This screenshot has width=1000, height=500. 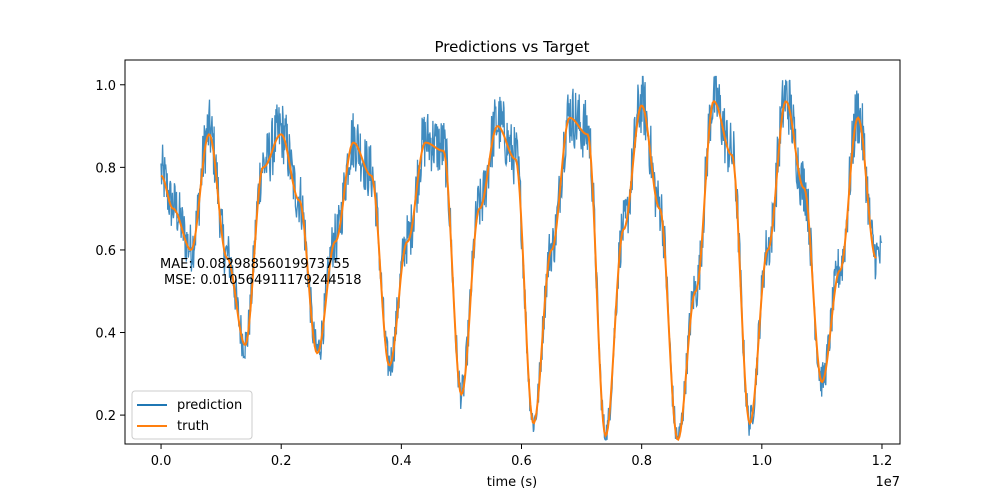 What do you see at coordinates (521, 461) in the screenshot?
I see `x-tick-label: 0.6` at bounding box center [521, 461].